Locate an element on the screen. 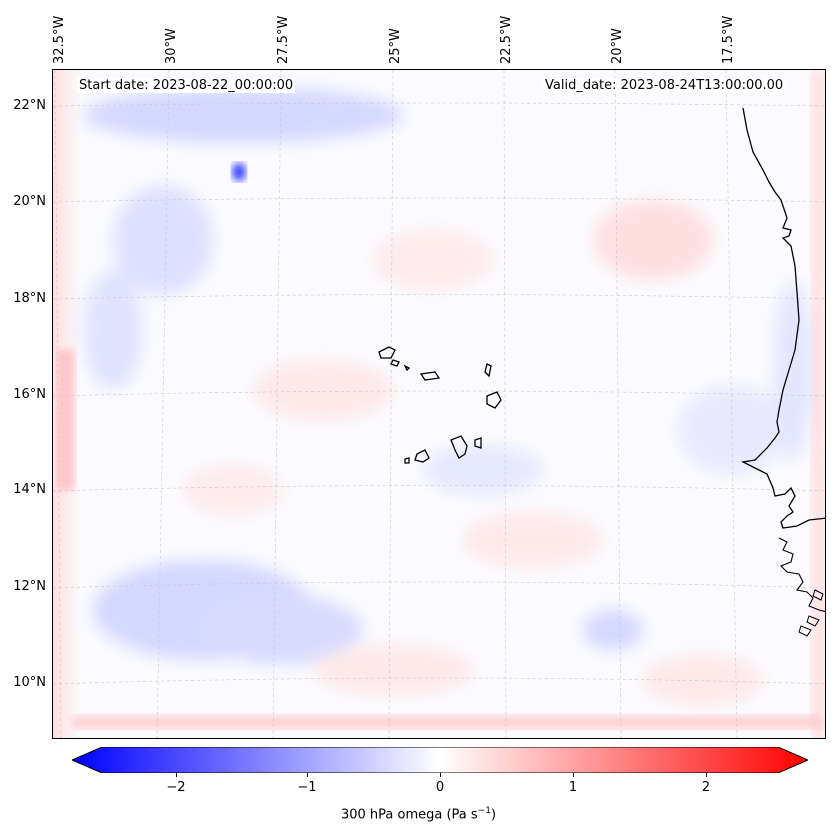 The image size is (837, 839). bottom-edge-band is located at coordinates (448, 722).